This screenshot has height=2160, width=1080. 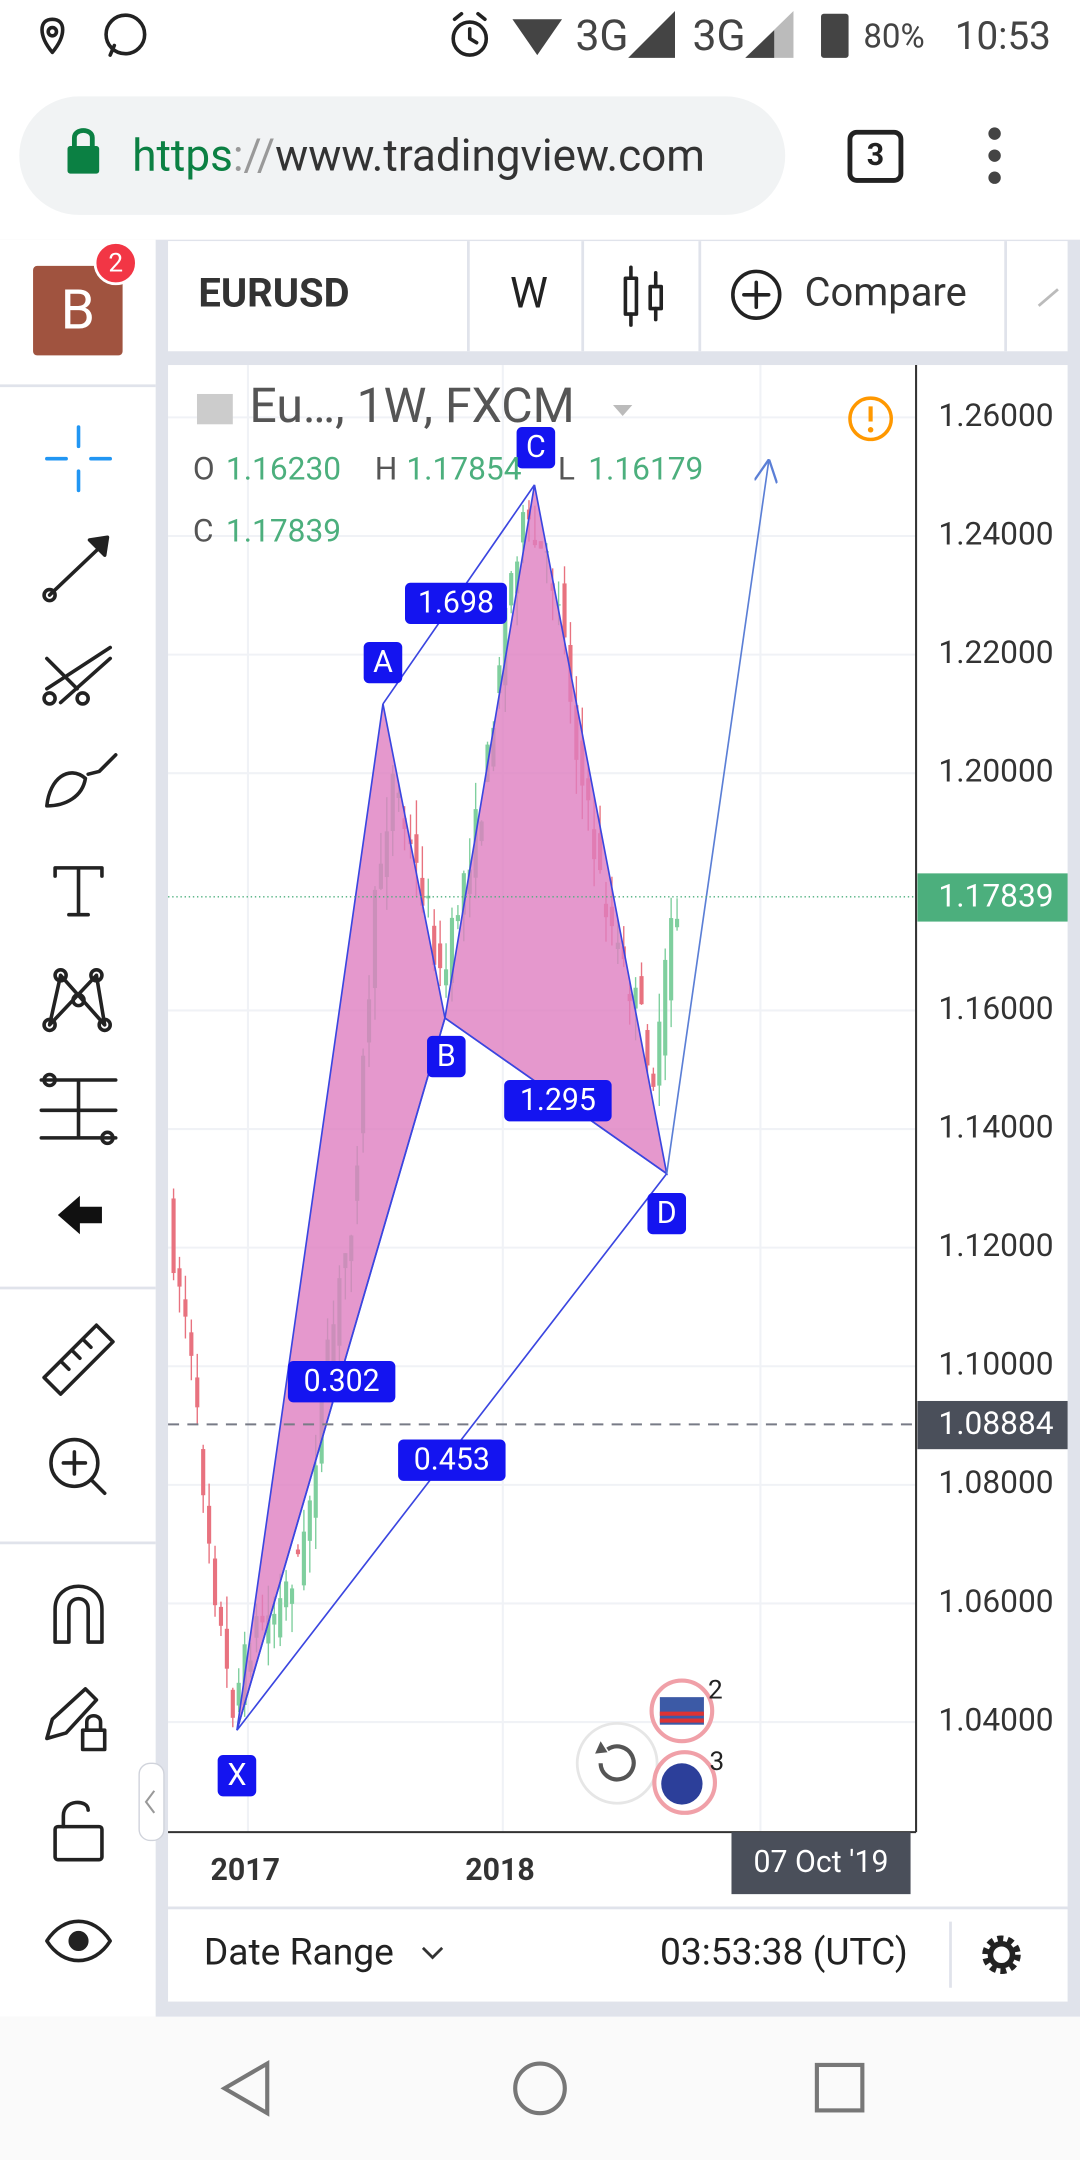 I want to click on price-label: 1.24000, so click(x=995, y=533).